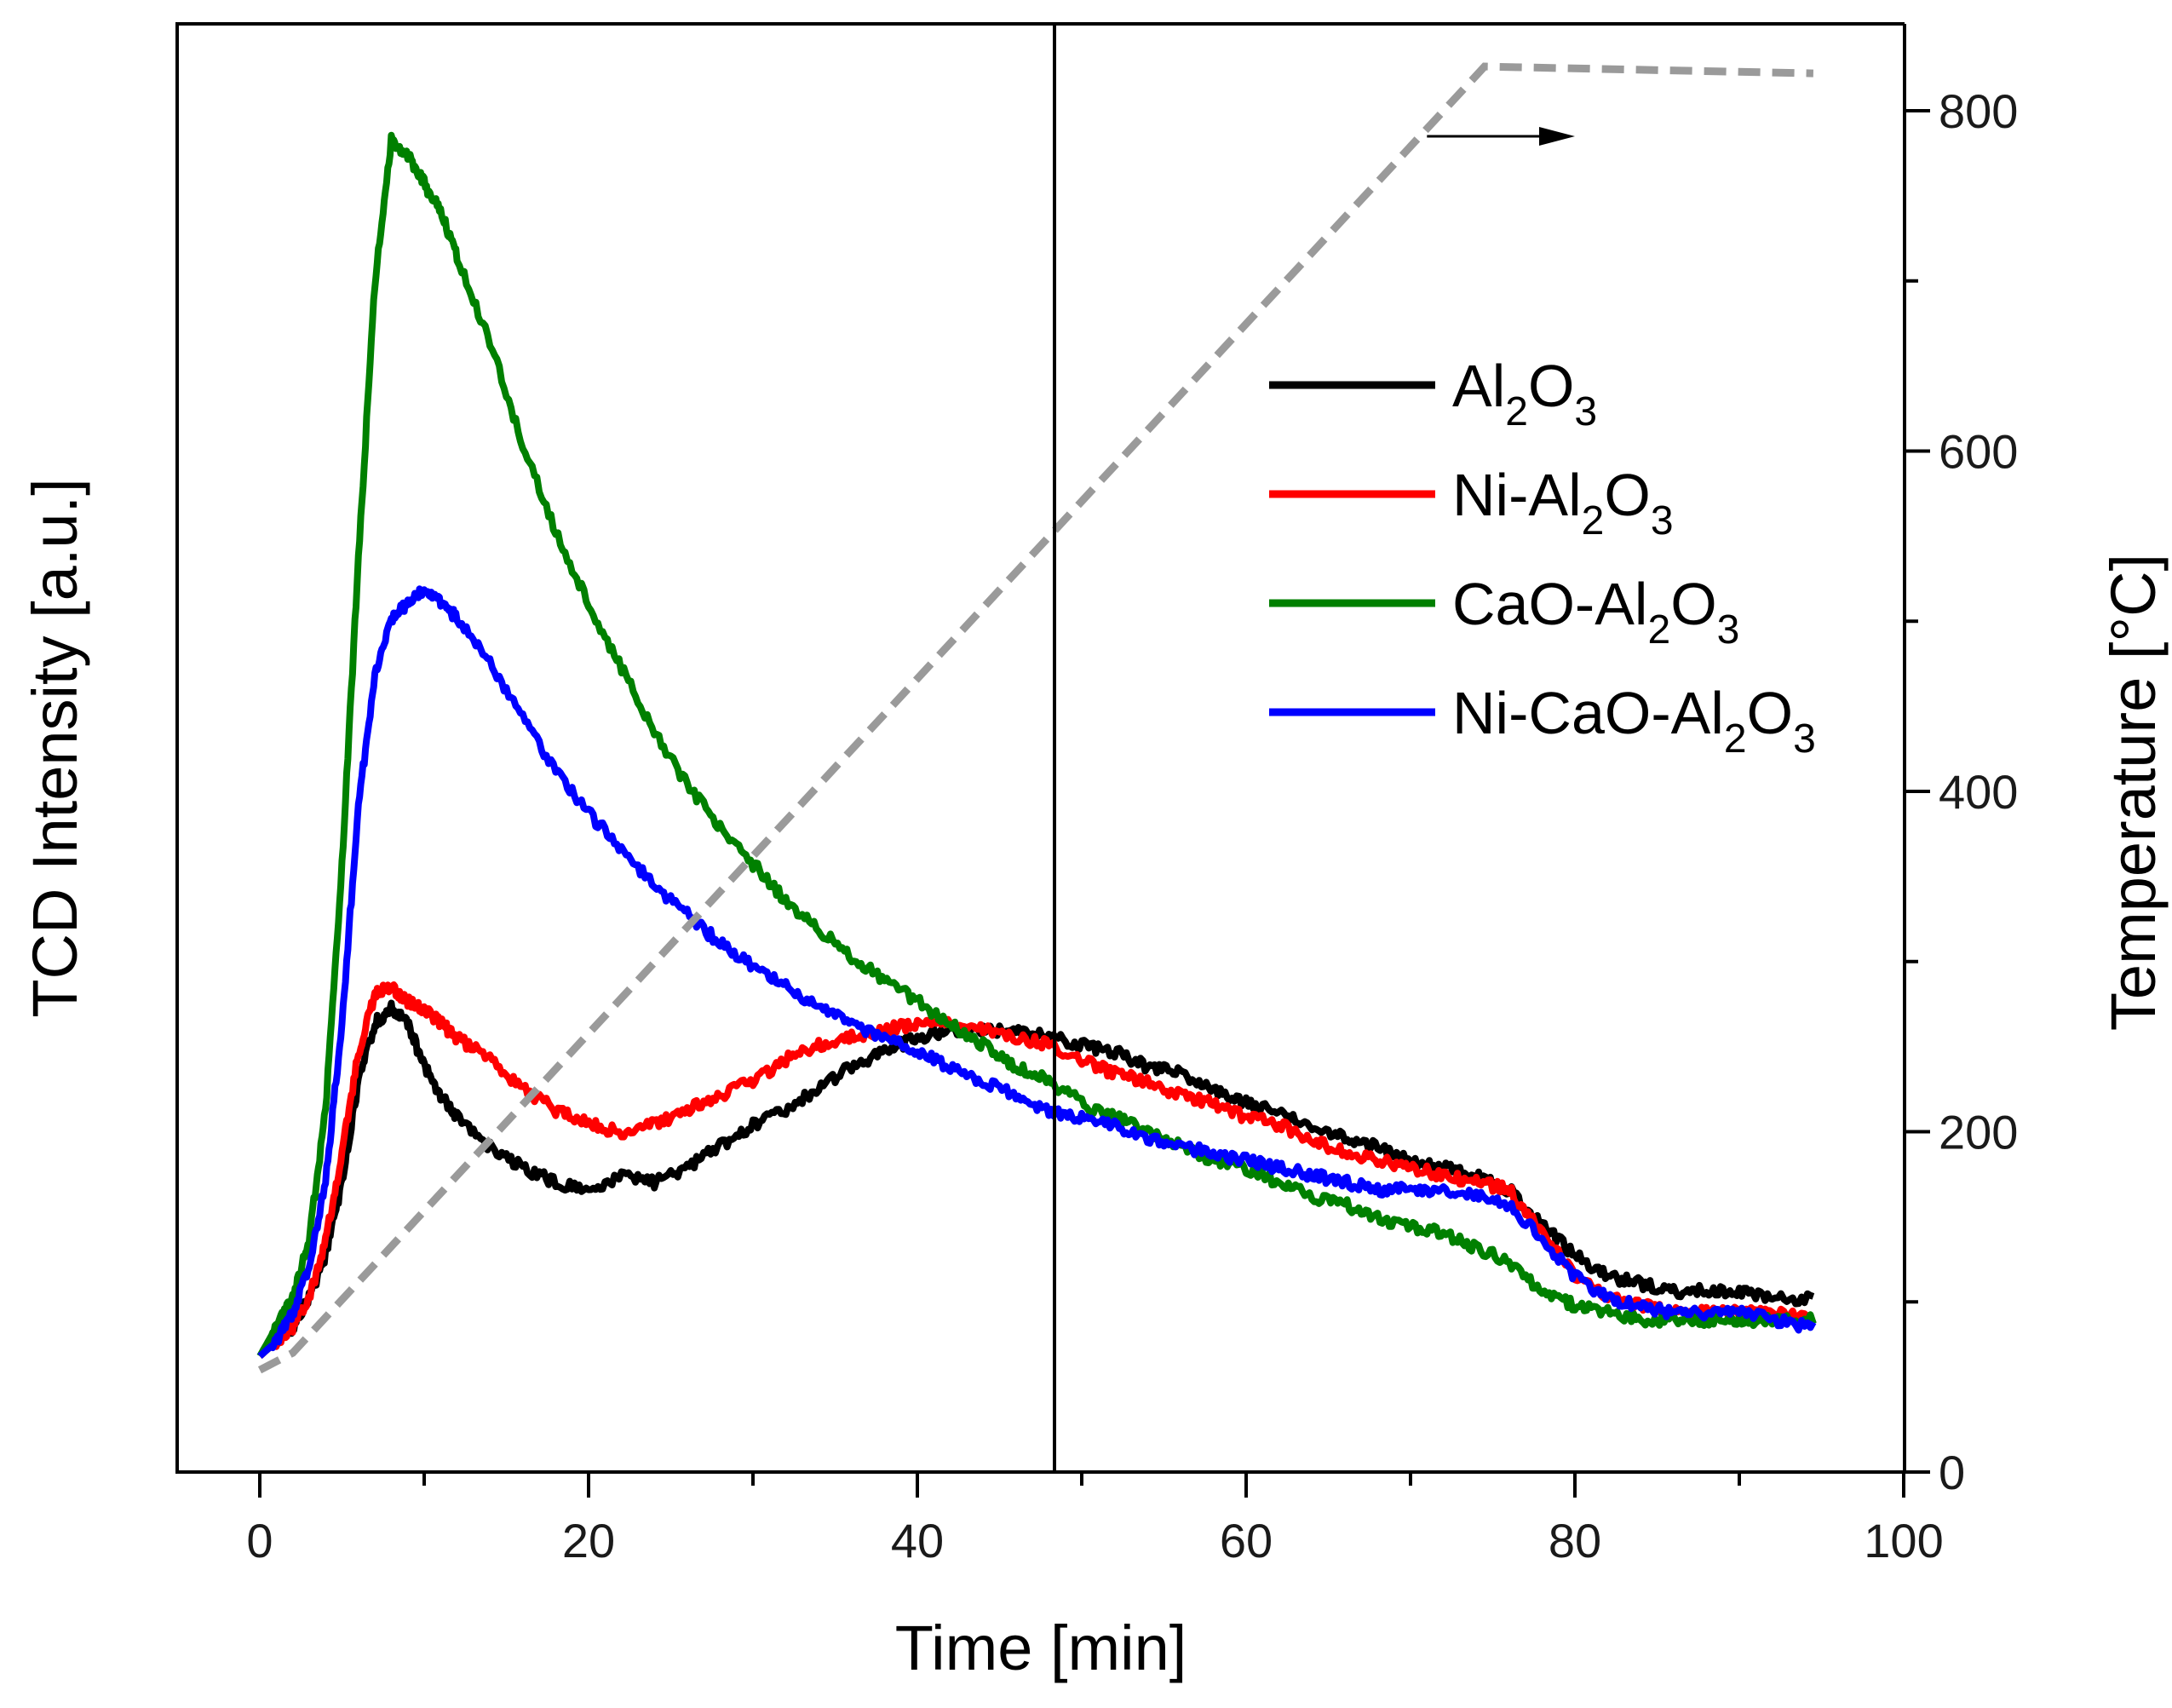 The height and width of the screenshot is (1708, 2172). Describe the element at coordinates (259, 1540) in the screenshot. I see `x-tick-label: 0` at that location.